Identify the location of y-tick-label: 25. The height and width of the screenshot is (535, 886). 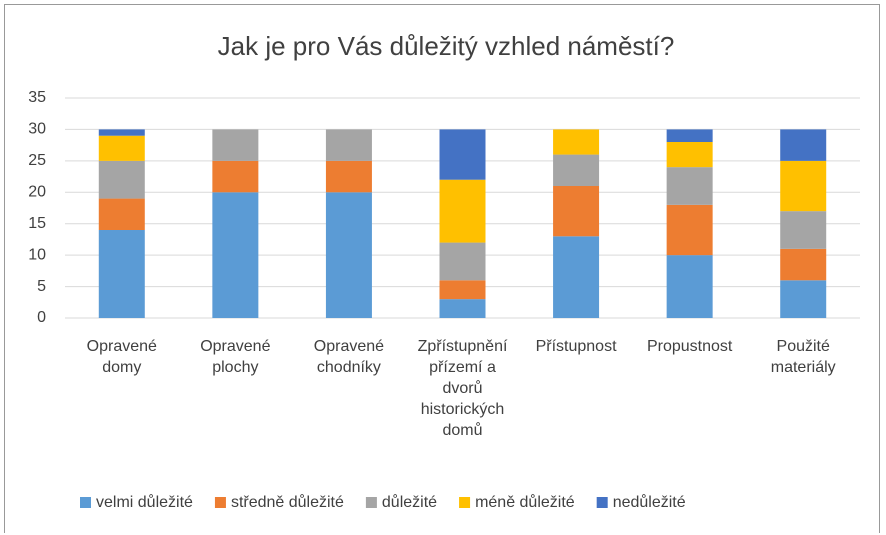
(37, 160).